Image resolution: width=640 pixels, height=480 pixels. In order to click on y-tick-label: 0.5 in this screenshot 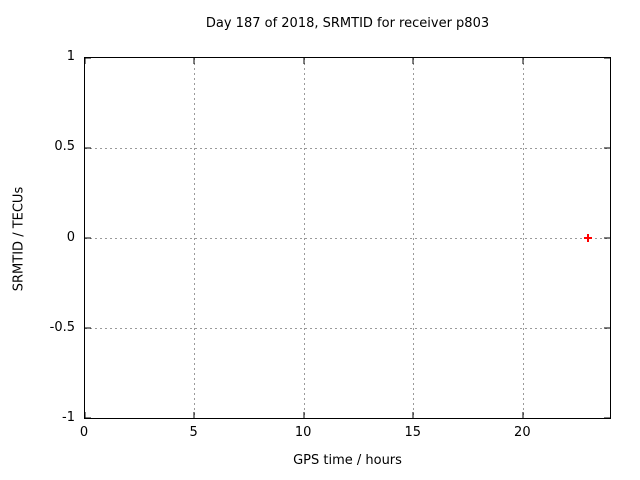, I will do `click(64, 147)`.